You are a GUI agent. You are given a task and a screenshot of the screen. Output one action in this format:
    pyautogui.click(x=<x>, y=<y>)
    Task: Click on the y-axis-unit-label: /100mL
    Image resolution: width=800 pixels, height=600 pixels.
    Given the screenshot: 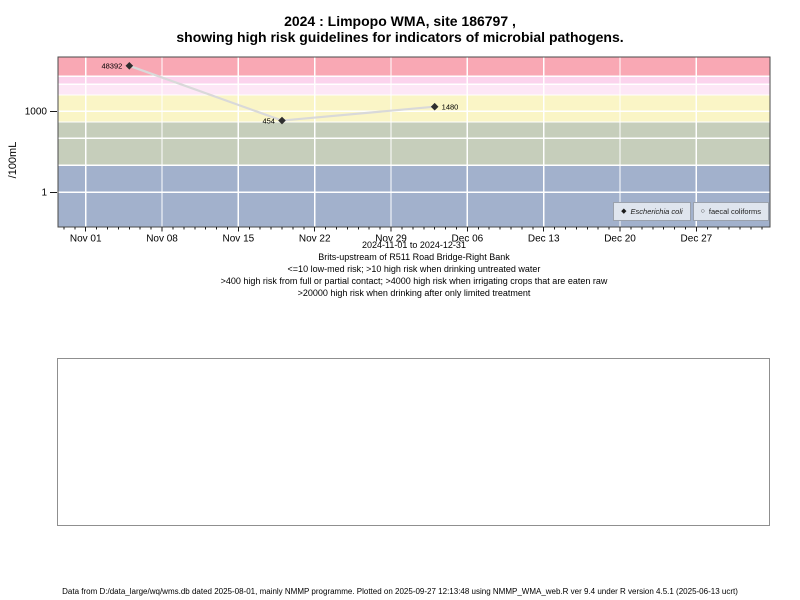 What is the action you would take?
    pyautogui.click(x=13, y=160)
    